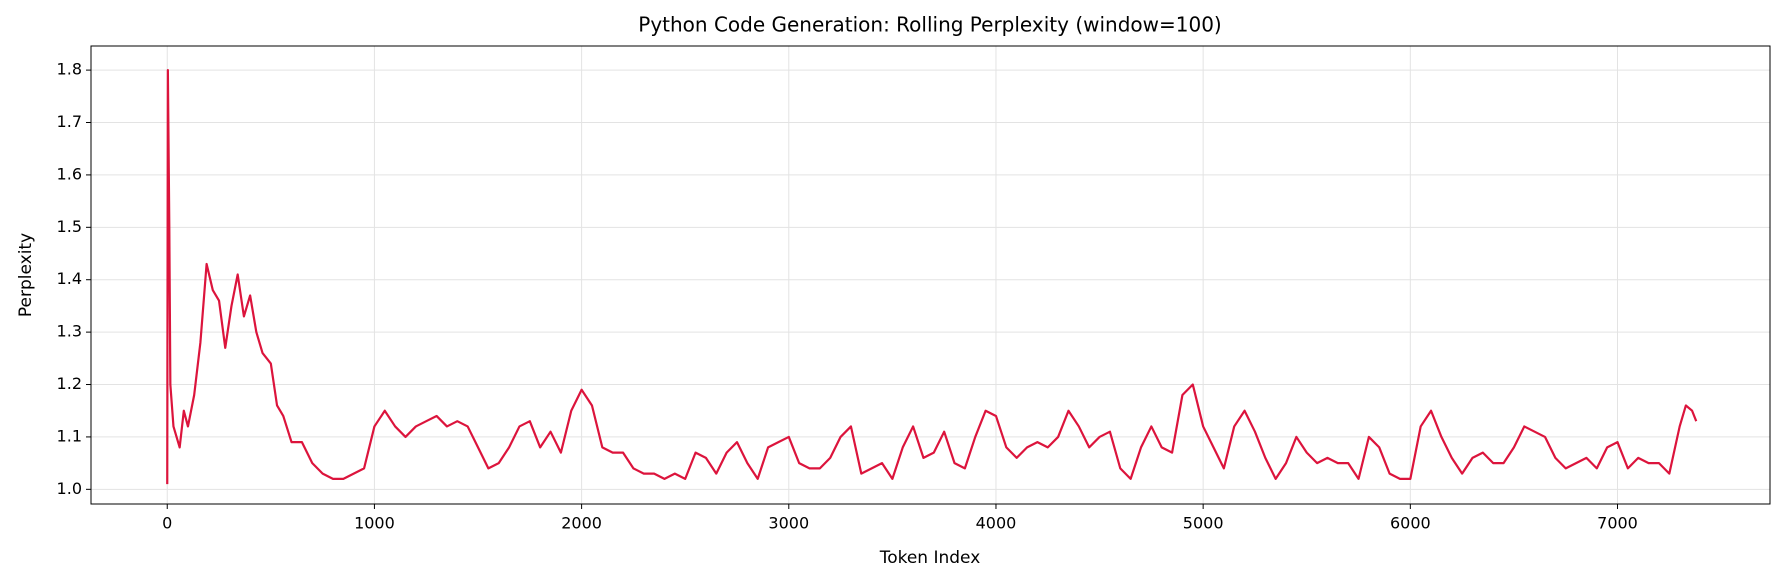  I want to click on y-axis-label: Perplexity, so click(26, 275).